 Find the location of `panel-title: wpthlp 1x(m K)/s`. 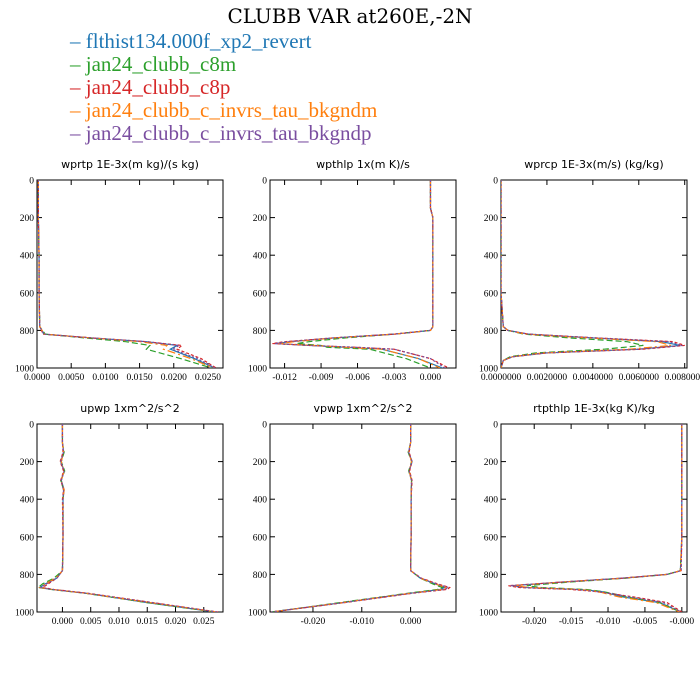

panel-title: wpthlp 1x(m K)/s is located at coordinates (363, 164).